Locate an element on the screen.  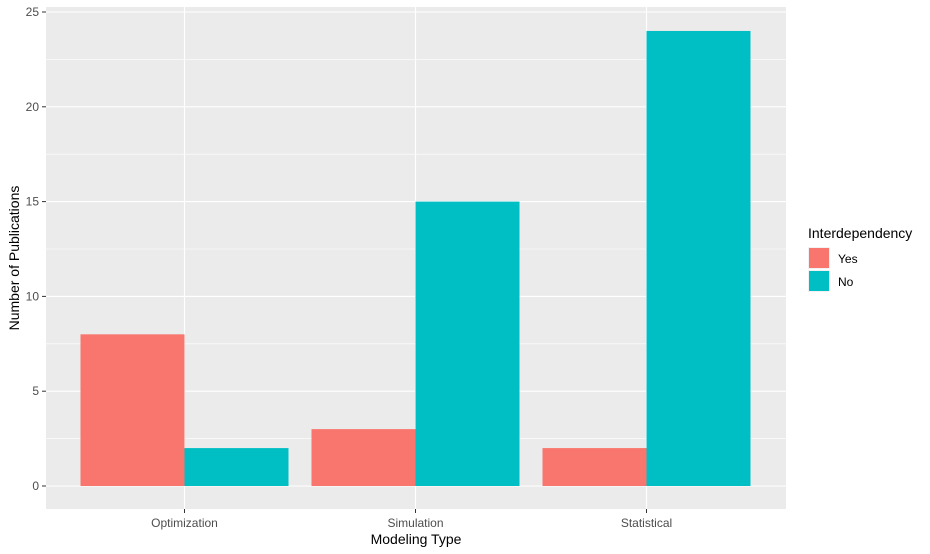
bar-yes-simulation is located at coordinates (363, 457).